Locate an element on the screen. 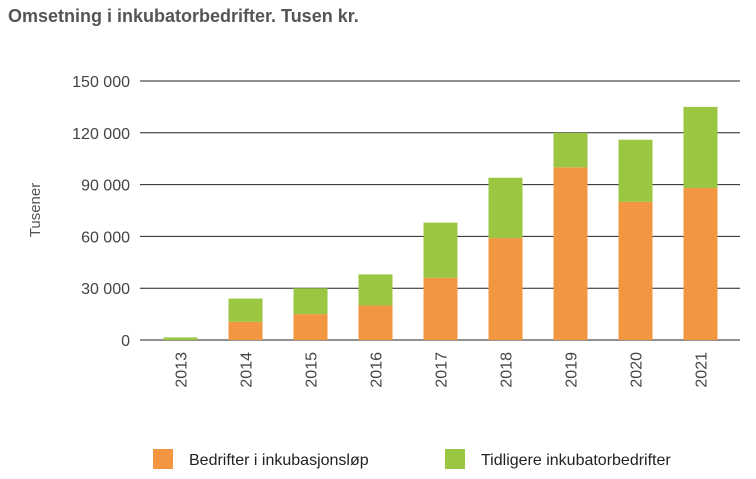  bar-tidligere-inkubatorbedrifter-2015 is located at coordinates (310, 301).